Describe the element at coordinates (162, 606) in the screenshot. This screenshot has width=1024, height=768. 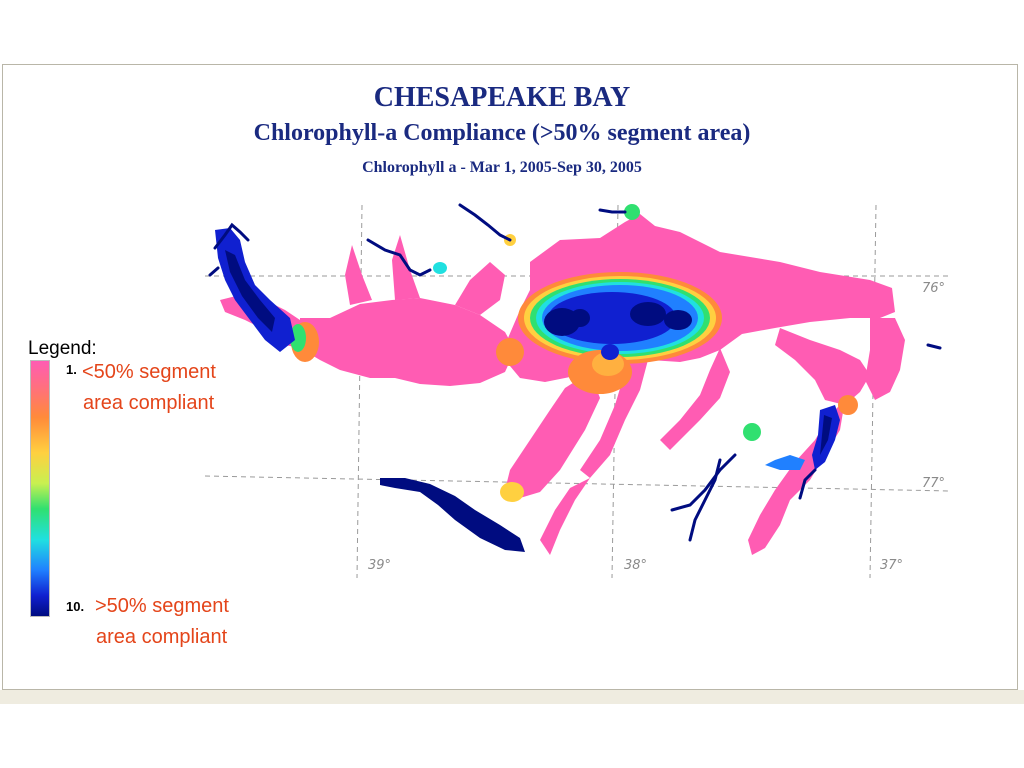
I see `legend-high-label-line1: >50% segment` at that location.